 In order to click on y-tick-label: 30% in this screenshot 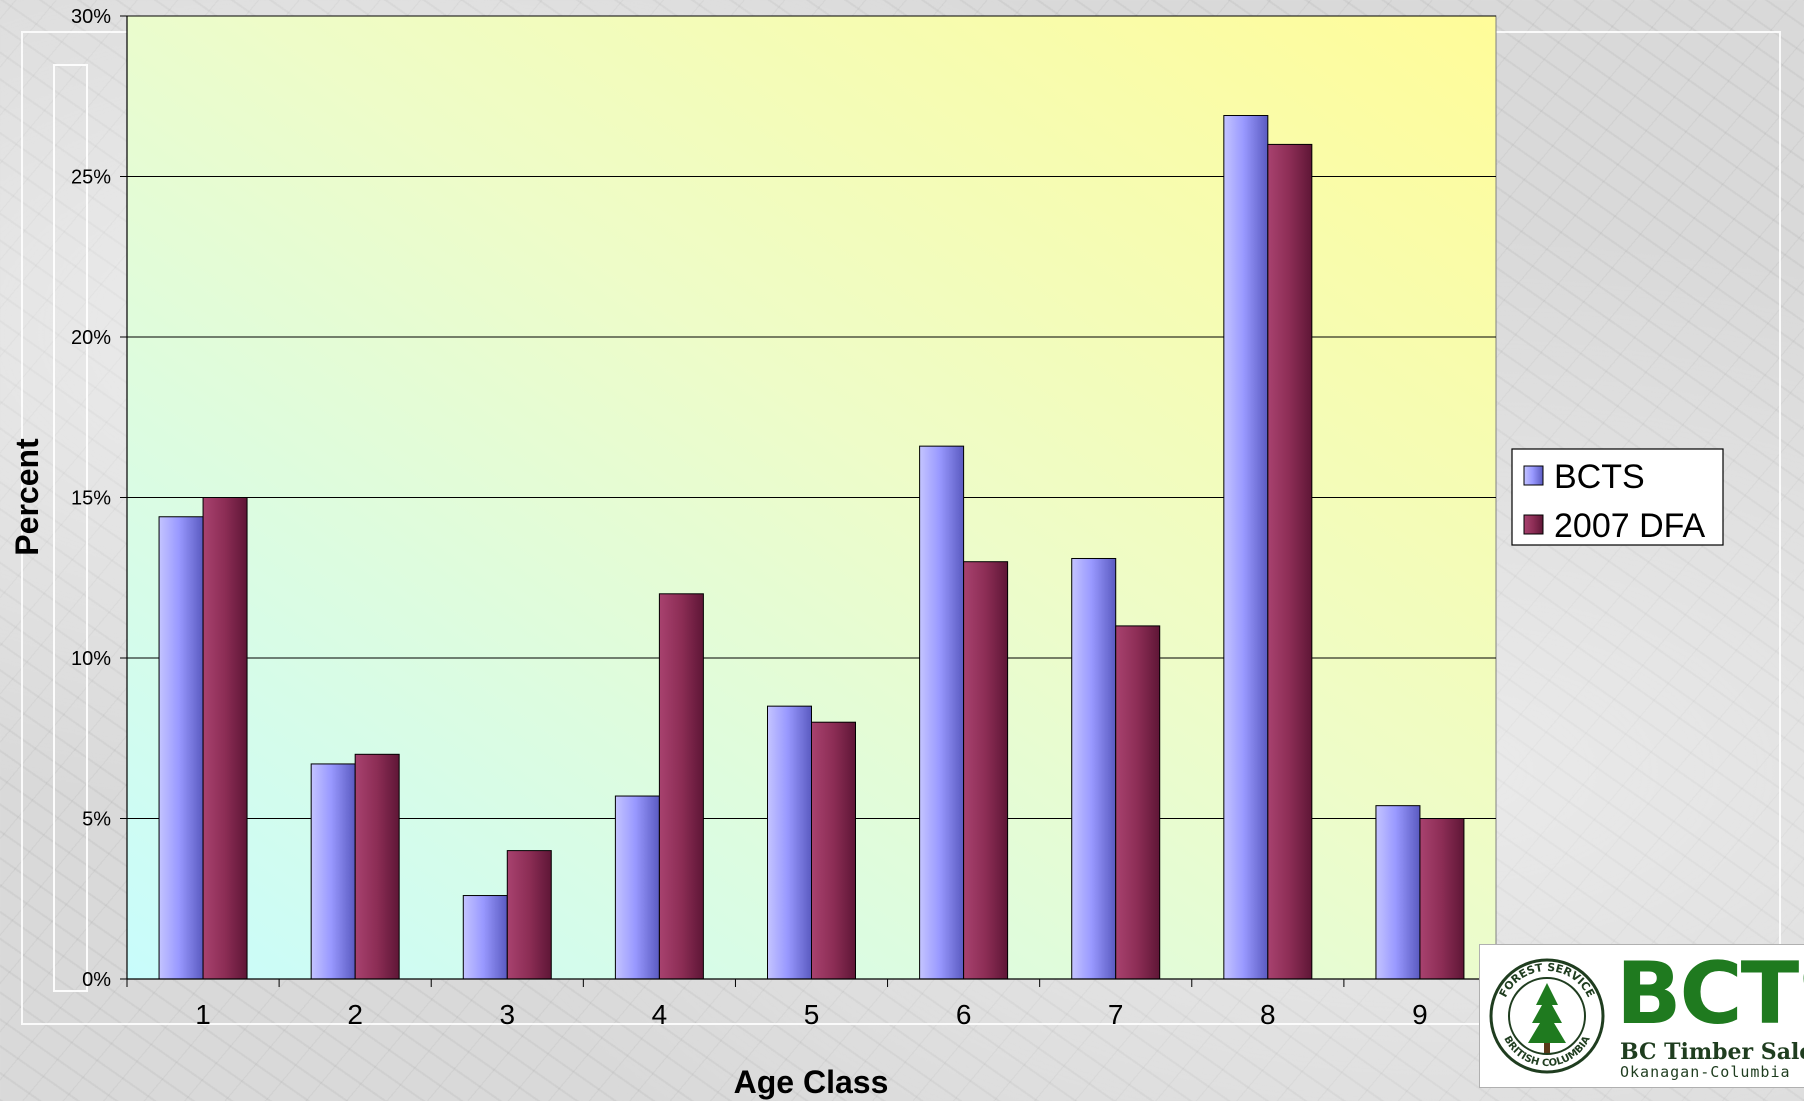, I will do `click(91, 17)`.